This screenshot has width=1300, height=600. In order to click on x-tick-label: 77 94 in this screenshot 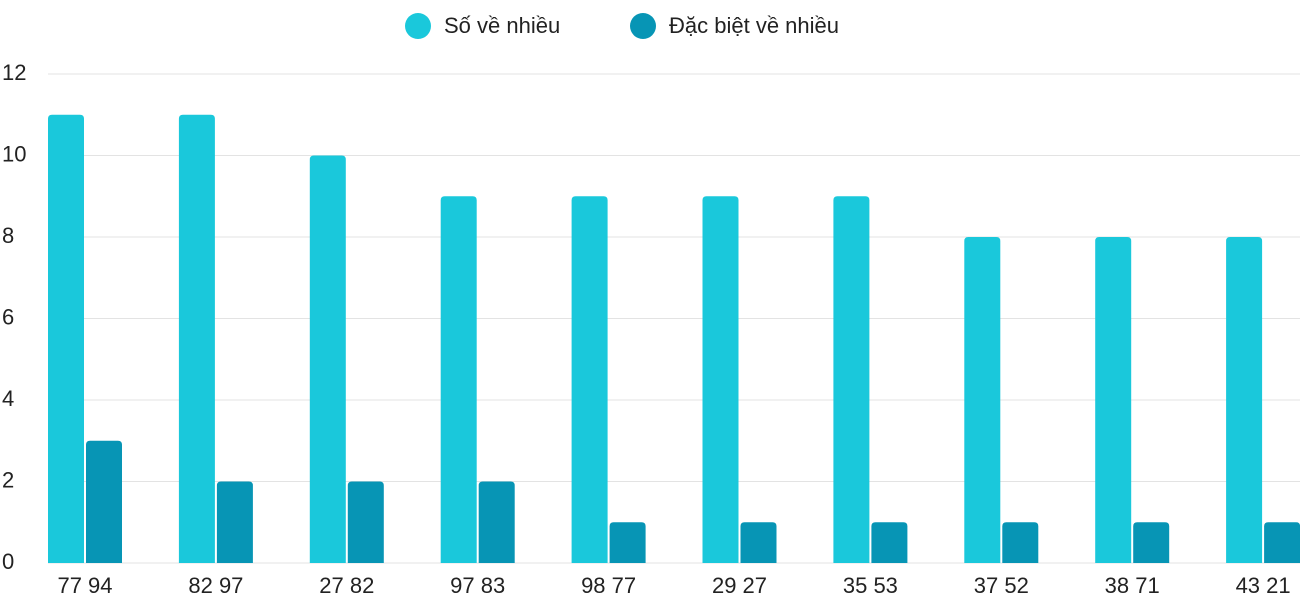, I will do `click(84, 585)`.